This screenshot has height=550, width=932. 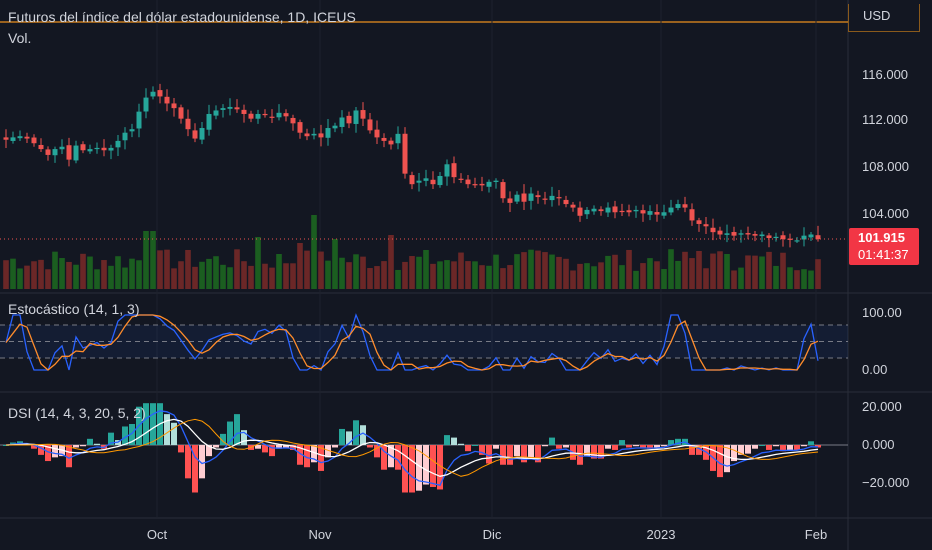 I want to click on x-tick-oct: Oct, so click(x=157, y=534).